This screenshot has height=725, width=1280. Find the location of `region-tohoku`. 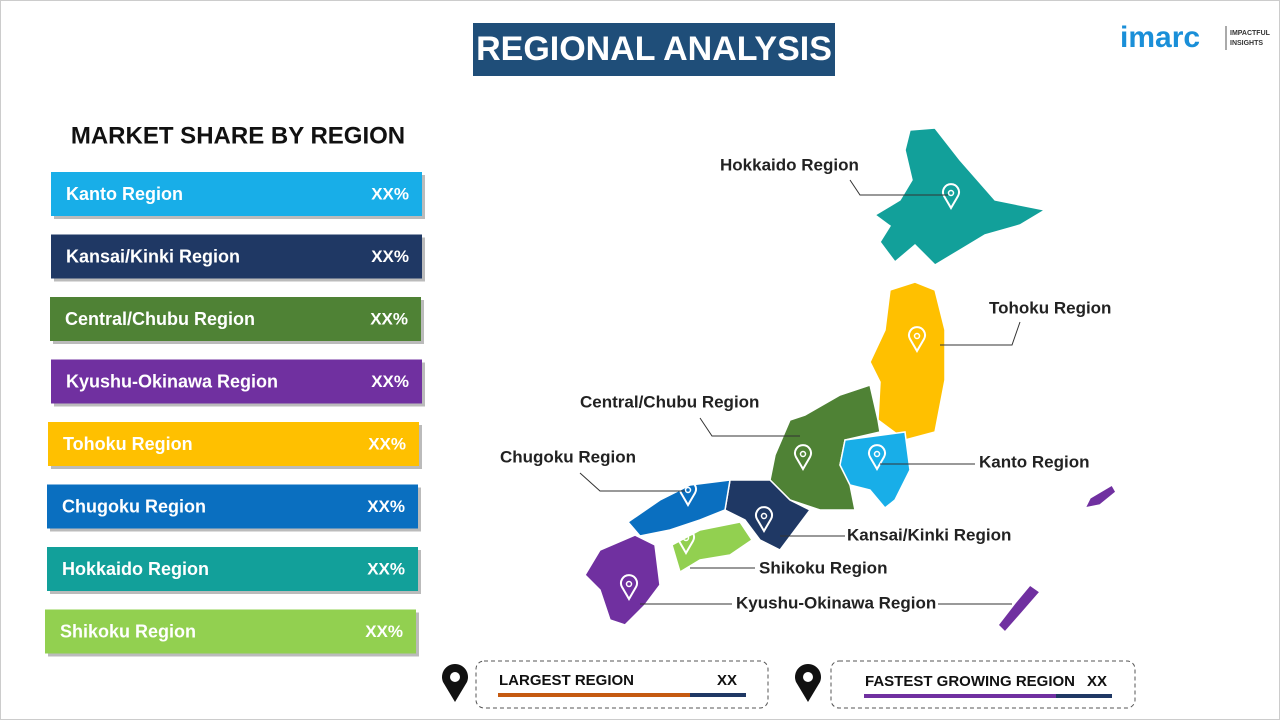

region-tohoku is located at coordinates (907, 361).